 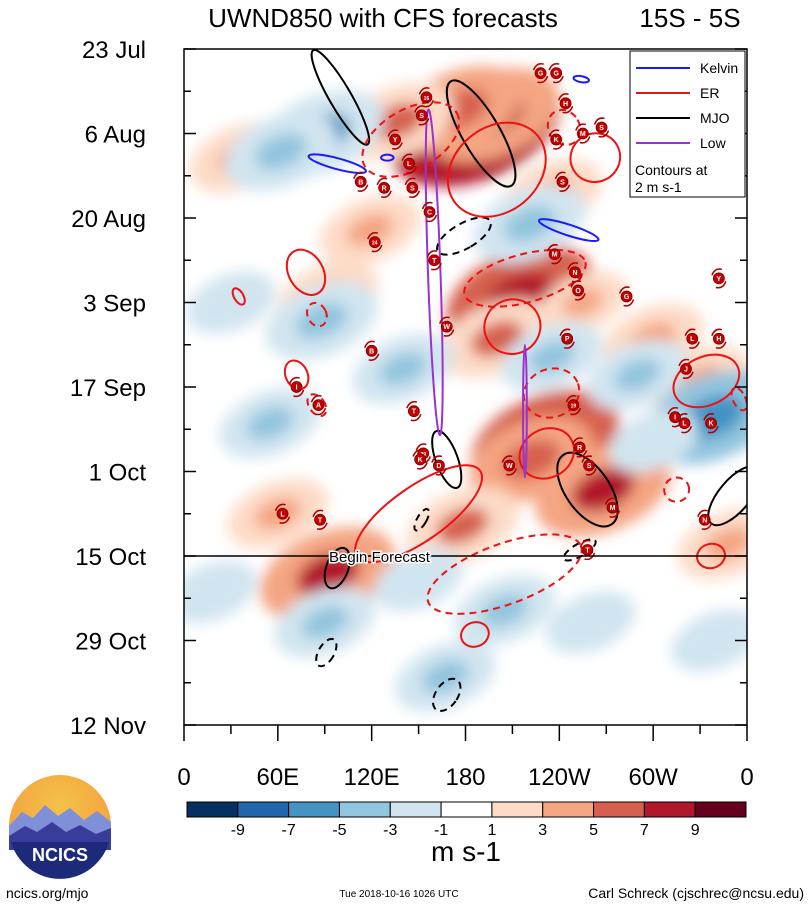 What do you see at coordinates (696, 893) in the screenshot?
I see `footer-author: Carl Schreck (cjschrec@ncsu.edu)` at bounding box center [696, 893].